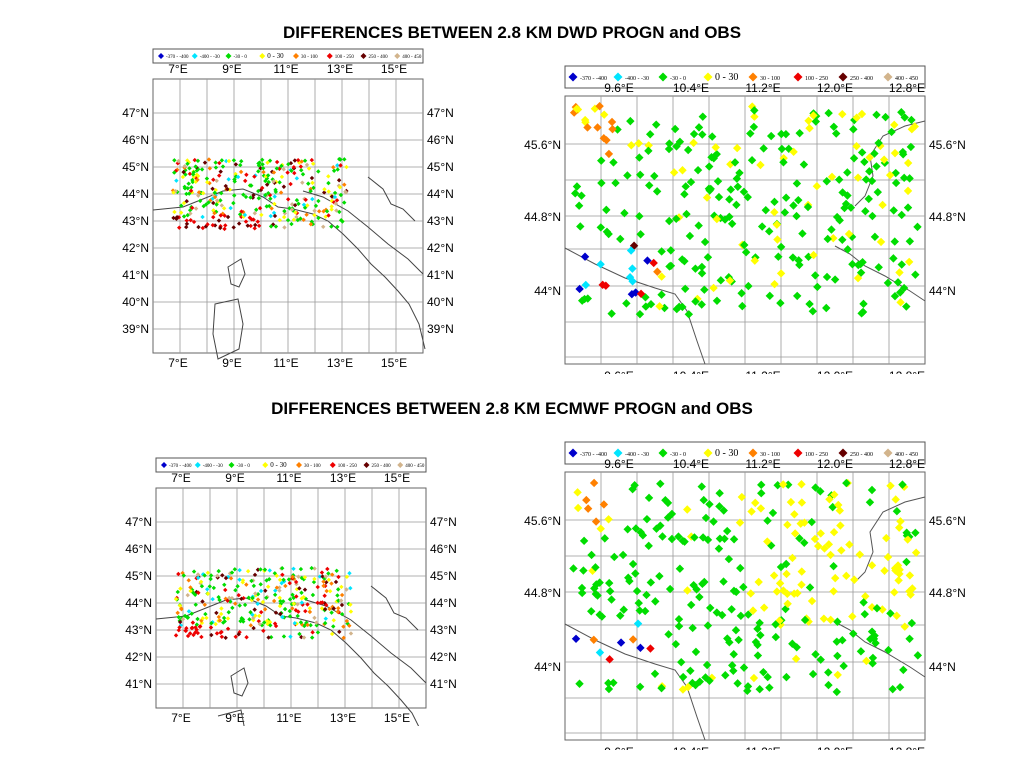 The image size is (1024, 768). I want to click on lon-tick-label: 9.6°E, so click(618, 88).